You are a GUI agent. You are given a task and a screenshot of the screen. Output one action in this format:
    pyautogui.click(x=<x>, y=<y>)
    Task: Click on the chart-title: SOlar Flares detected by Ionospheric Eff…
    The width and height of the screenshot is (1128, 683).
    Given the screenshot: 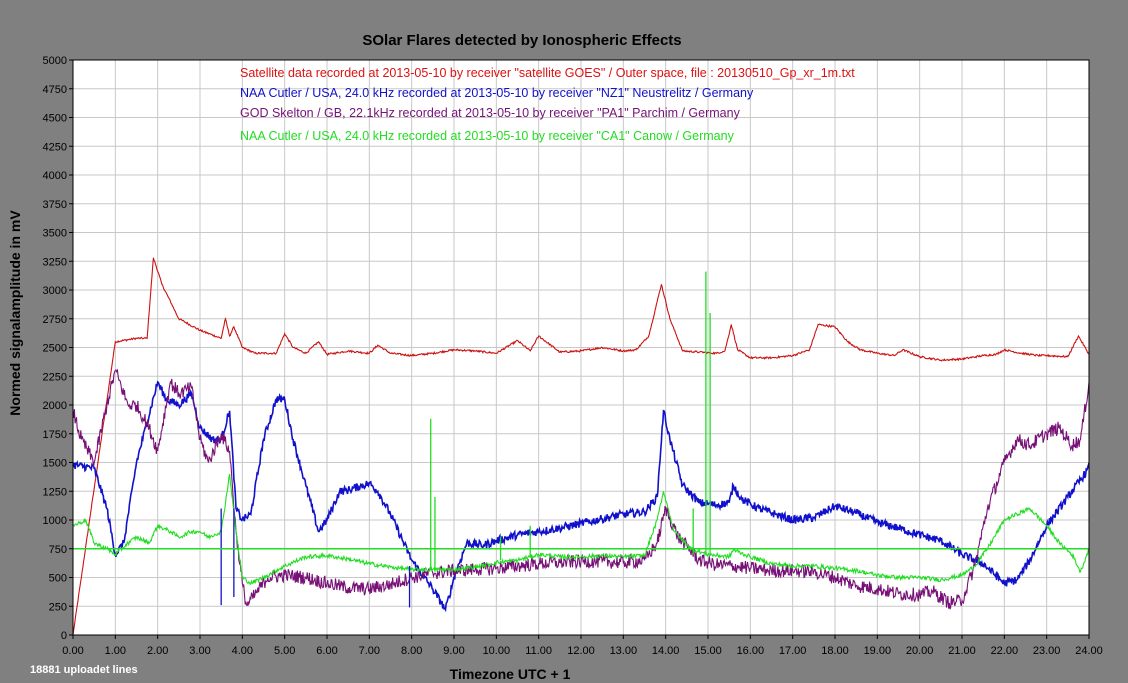 What is the action you would take?
    pyautogui.click(x=521, y=40)
    